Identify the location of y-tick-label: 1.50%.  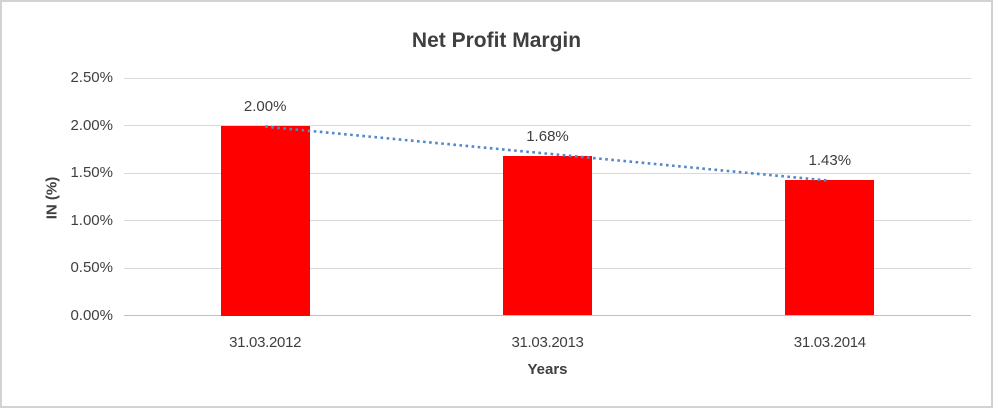
(91, 172).